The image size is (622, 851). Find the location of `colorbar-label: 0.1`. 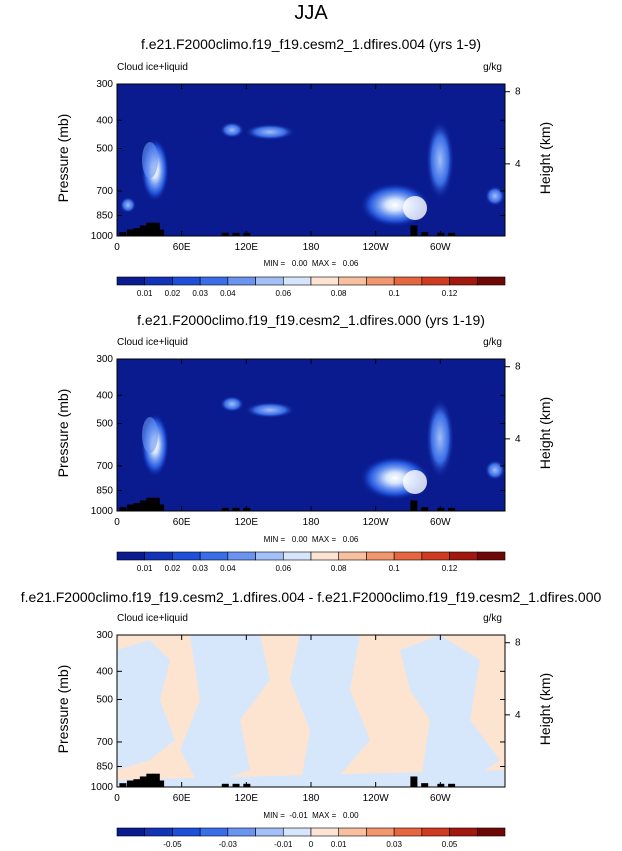

colorbar-label: 0.1 is located at coordinates (395, 293).